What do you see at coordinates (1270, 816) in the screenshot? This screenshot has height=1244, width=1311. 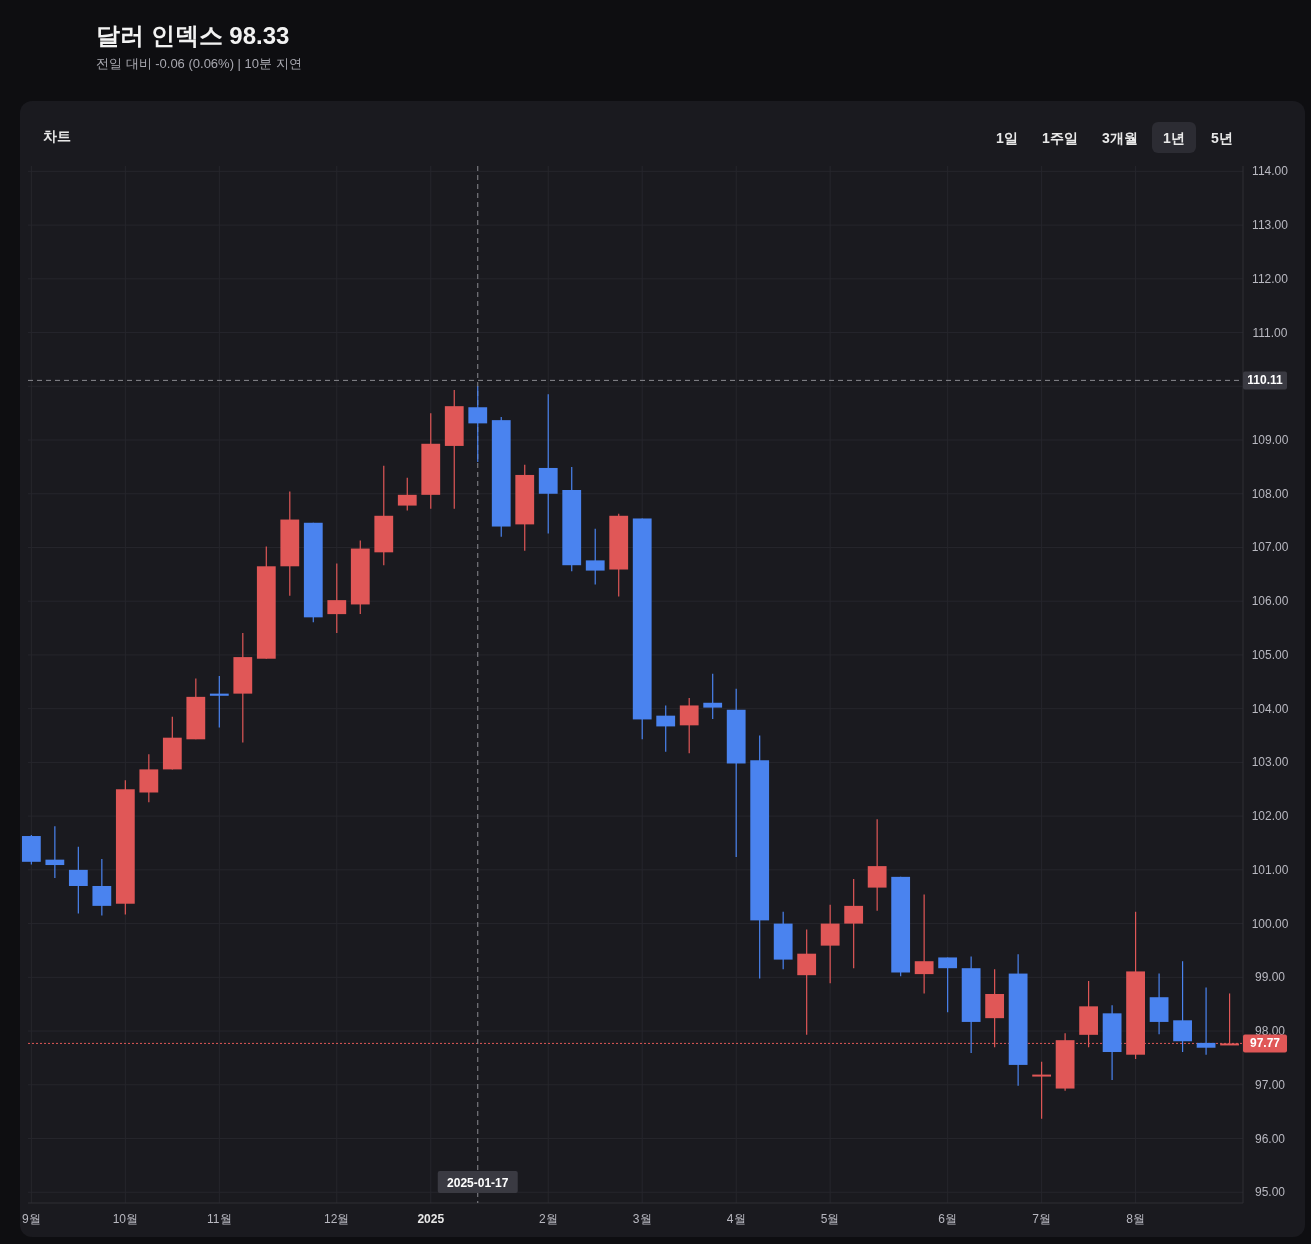 I see `y-tick-label: 102.00` at bounding box center [1270, 816].